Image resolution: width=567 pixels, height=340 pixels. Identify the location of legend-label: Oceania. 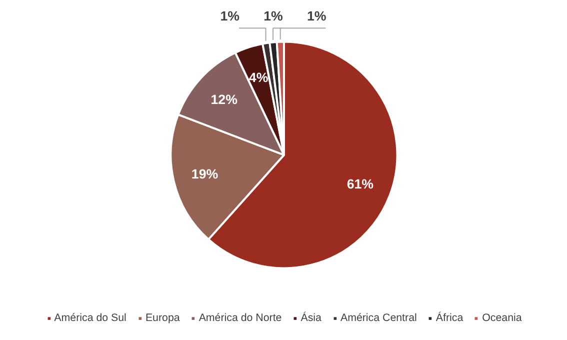
(502, 318).